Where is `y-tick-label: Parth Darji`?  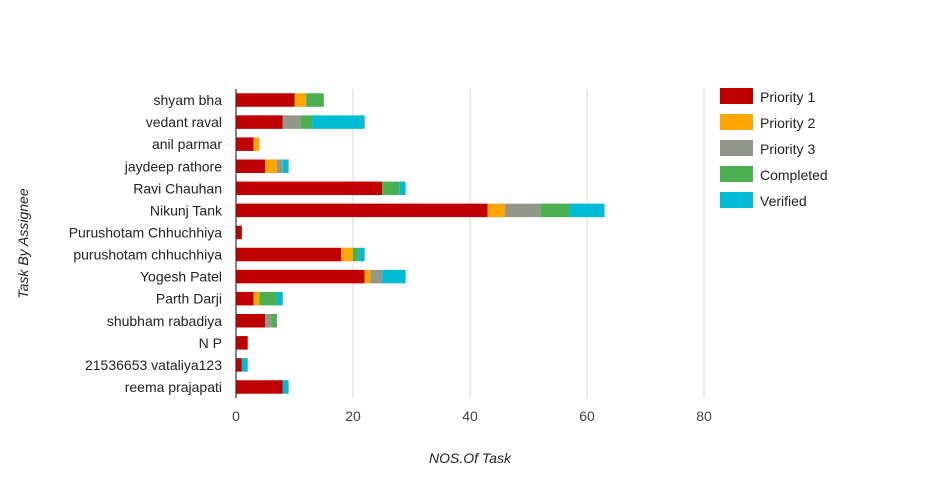 y-tick-label: Parth Darji is located at coordinates (189, 299).